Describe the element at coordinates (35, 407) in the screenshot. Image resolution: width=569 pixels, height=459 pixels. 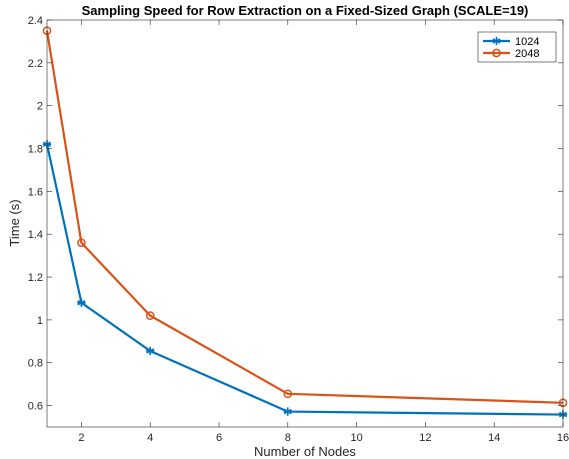
I see `y-tick-label: 0.6` at that location.